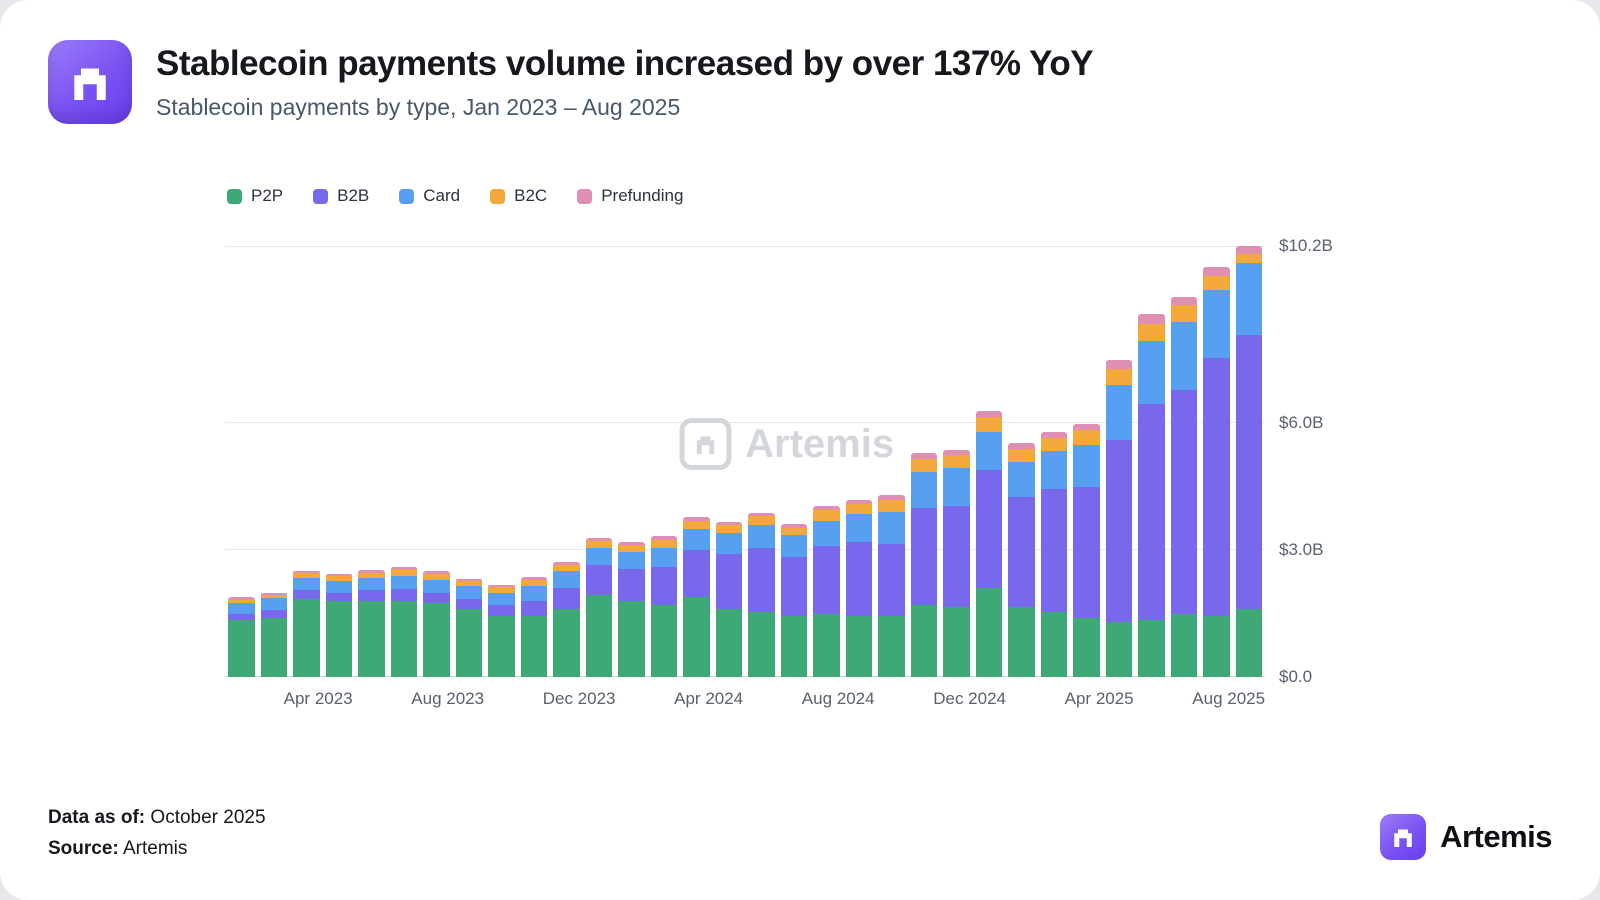 This screenshot has height=900, width=1600. I want to click on legend-item-p2p: P2P, so click(255, 196).